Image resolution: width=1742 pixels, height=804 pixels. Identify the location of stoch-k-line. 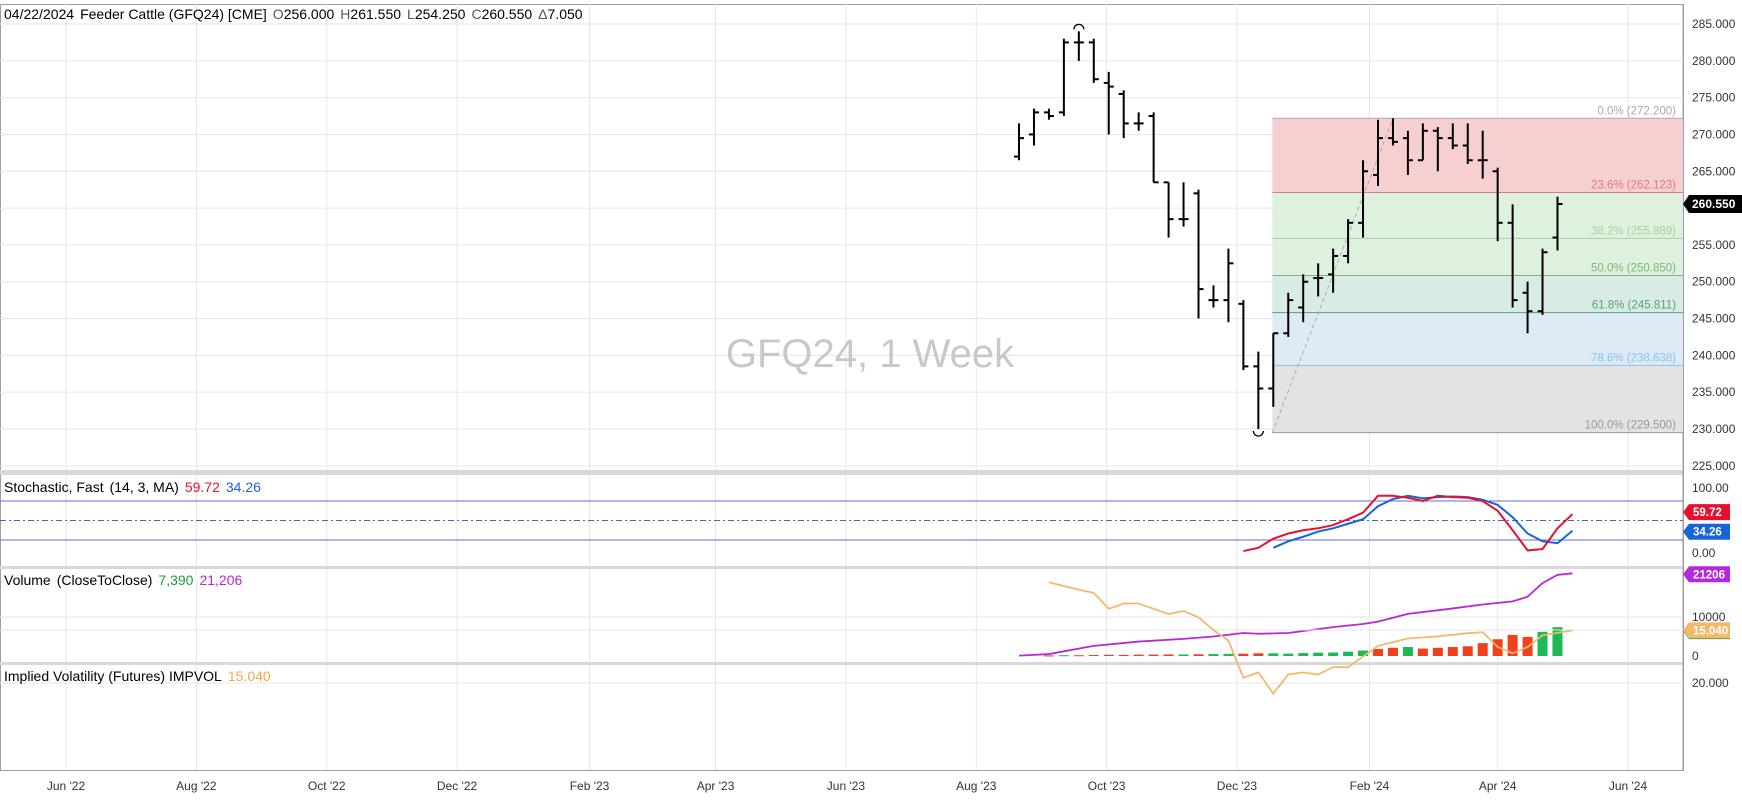
(1408, 523).